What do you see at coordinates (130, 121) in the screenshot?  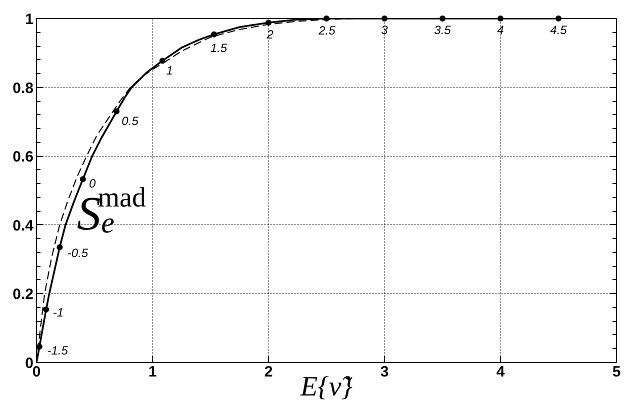 I see `annotation: 0.5` at bounding box center [130, 121].